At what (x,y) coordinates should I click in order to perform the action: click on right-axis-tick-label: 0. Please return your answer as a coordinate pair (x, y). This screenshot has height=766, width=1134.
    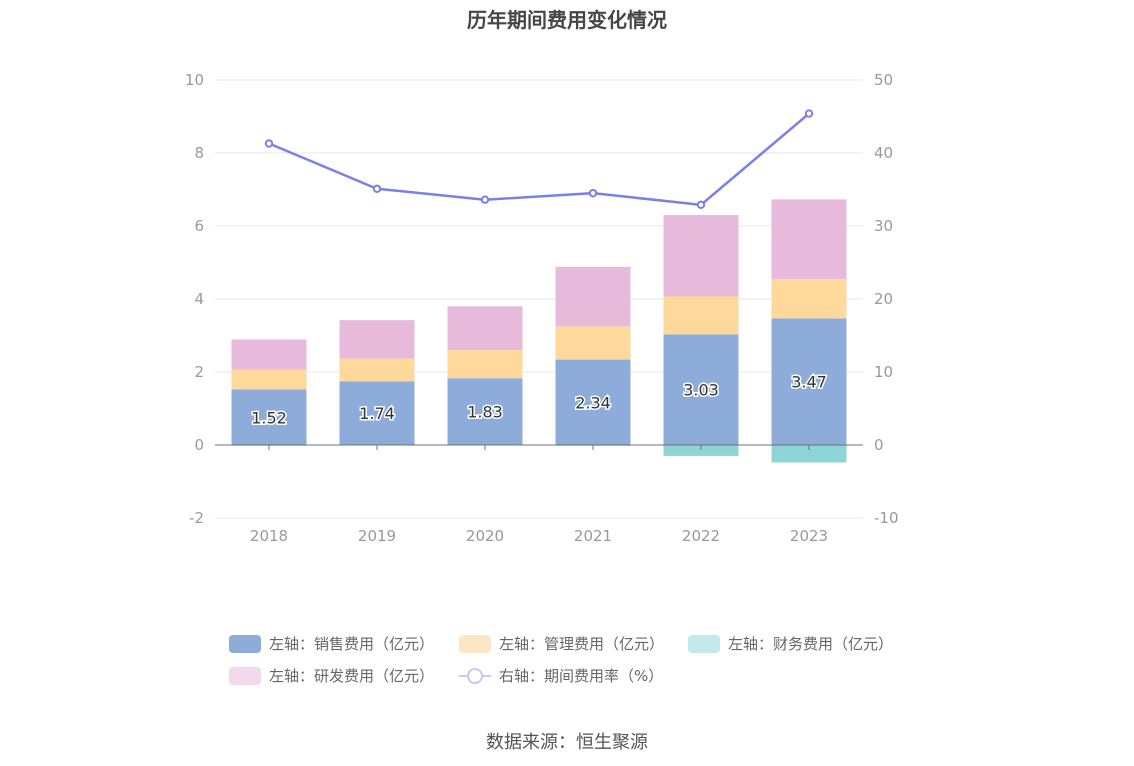
    Looking at the image, I should click on (879, 445).